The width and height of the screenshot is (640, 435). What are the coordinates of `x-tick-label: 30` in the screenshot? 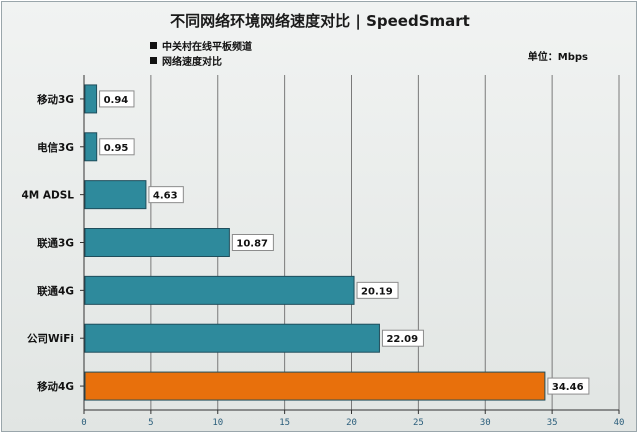 It's located at (485, 423).